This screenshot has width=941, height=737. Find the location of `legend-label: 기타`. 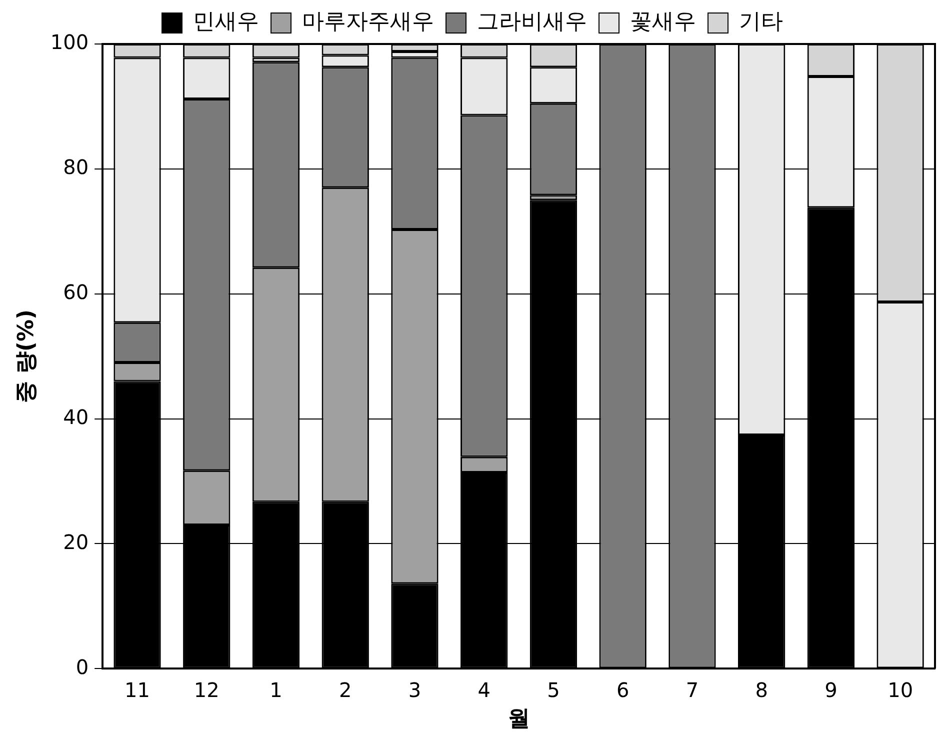

legend-label: 기타 is located at coordinates (761, 22).